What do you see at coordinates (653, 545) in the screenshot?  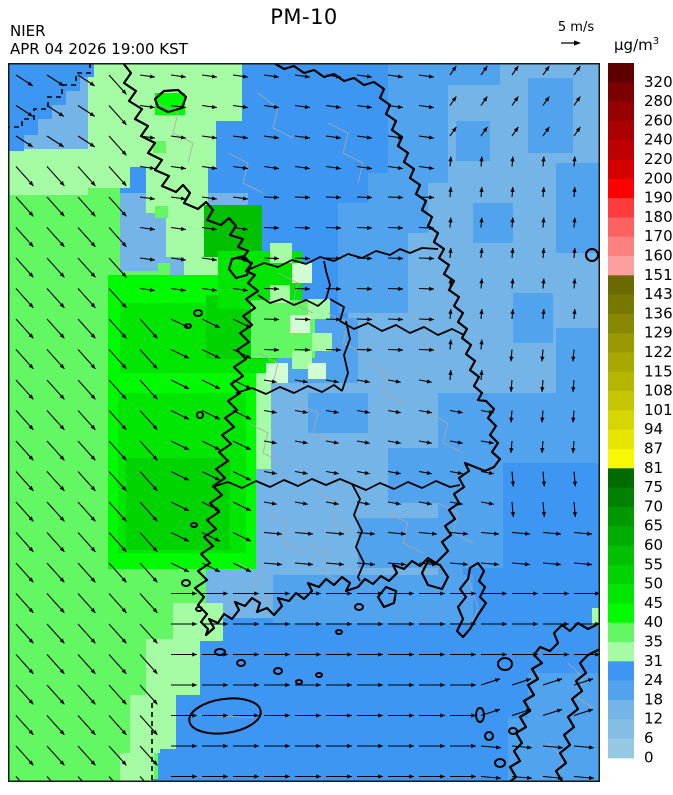 I see `colorbar-label: 60` at bounding box center [653, 545].